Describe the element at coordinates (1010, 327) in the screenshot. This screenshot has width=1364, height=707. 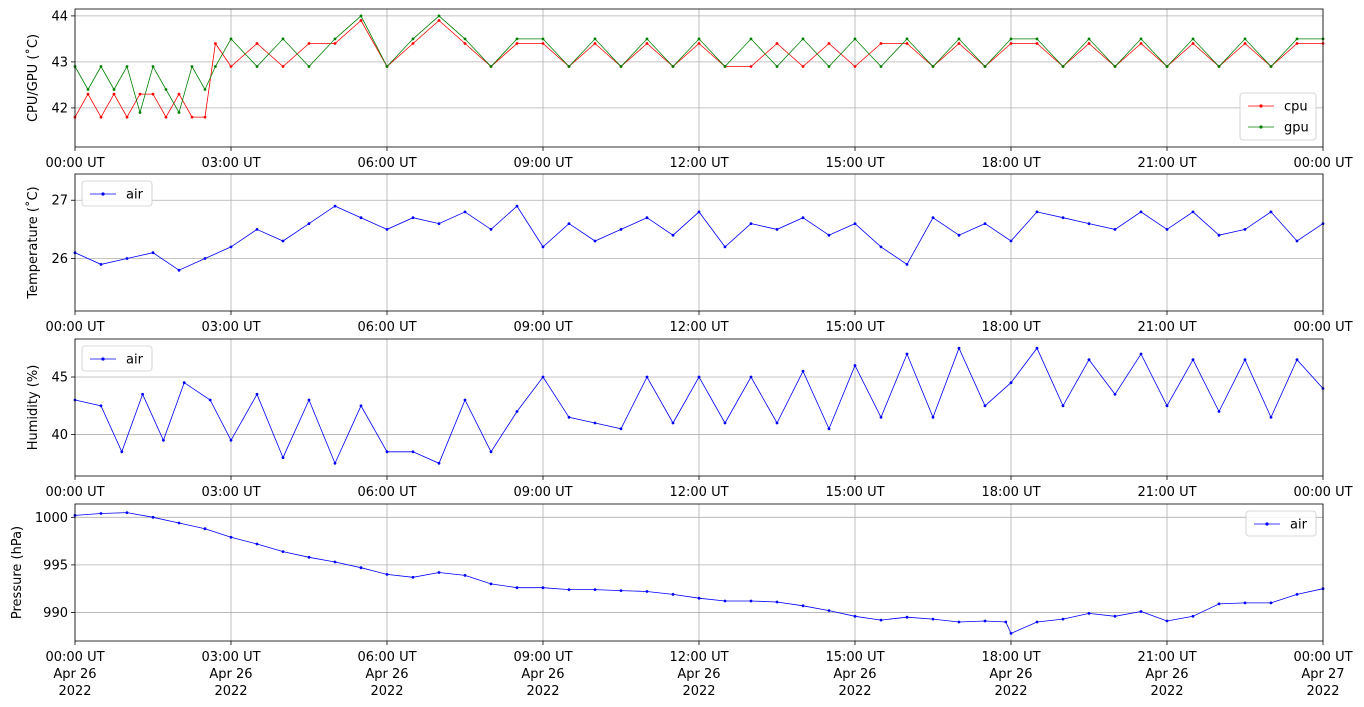
I see `x-tick-label: 18:00 UT` at that location.